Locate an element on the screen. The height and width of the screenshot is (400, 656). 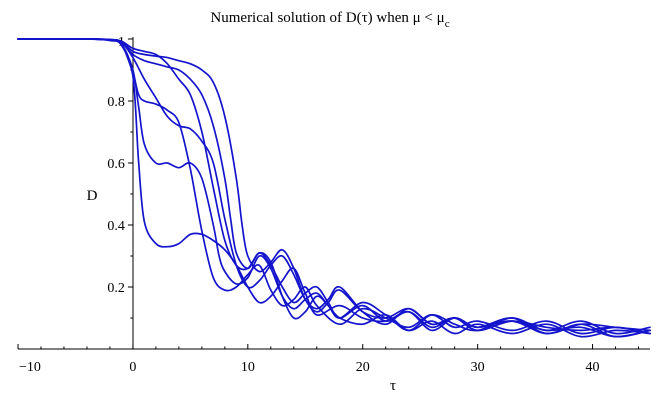
x-tick-label: 20 is located at coordinates (363, 367).